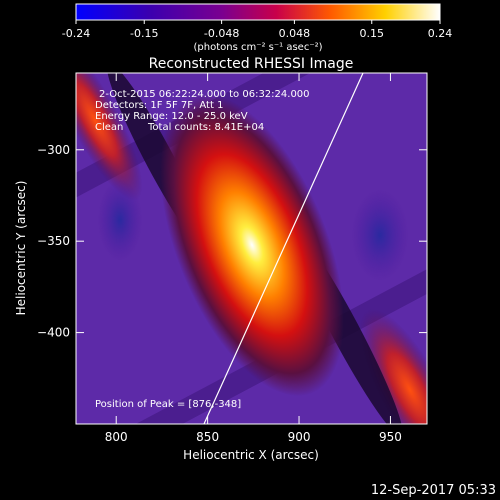 The width and height of the screenshot is (500, 500). I want to click on clean-text: Clean, so click(109, 127).